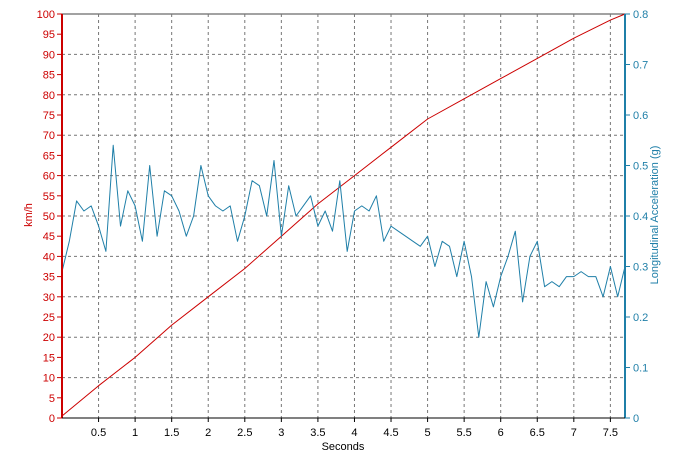 The width and height of the screenshot is (700, 467). What do you see at coordinates (49, 156) in the screenshot?
I see `left-tick-label: 65` at bounding box center [49, 156].